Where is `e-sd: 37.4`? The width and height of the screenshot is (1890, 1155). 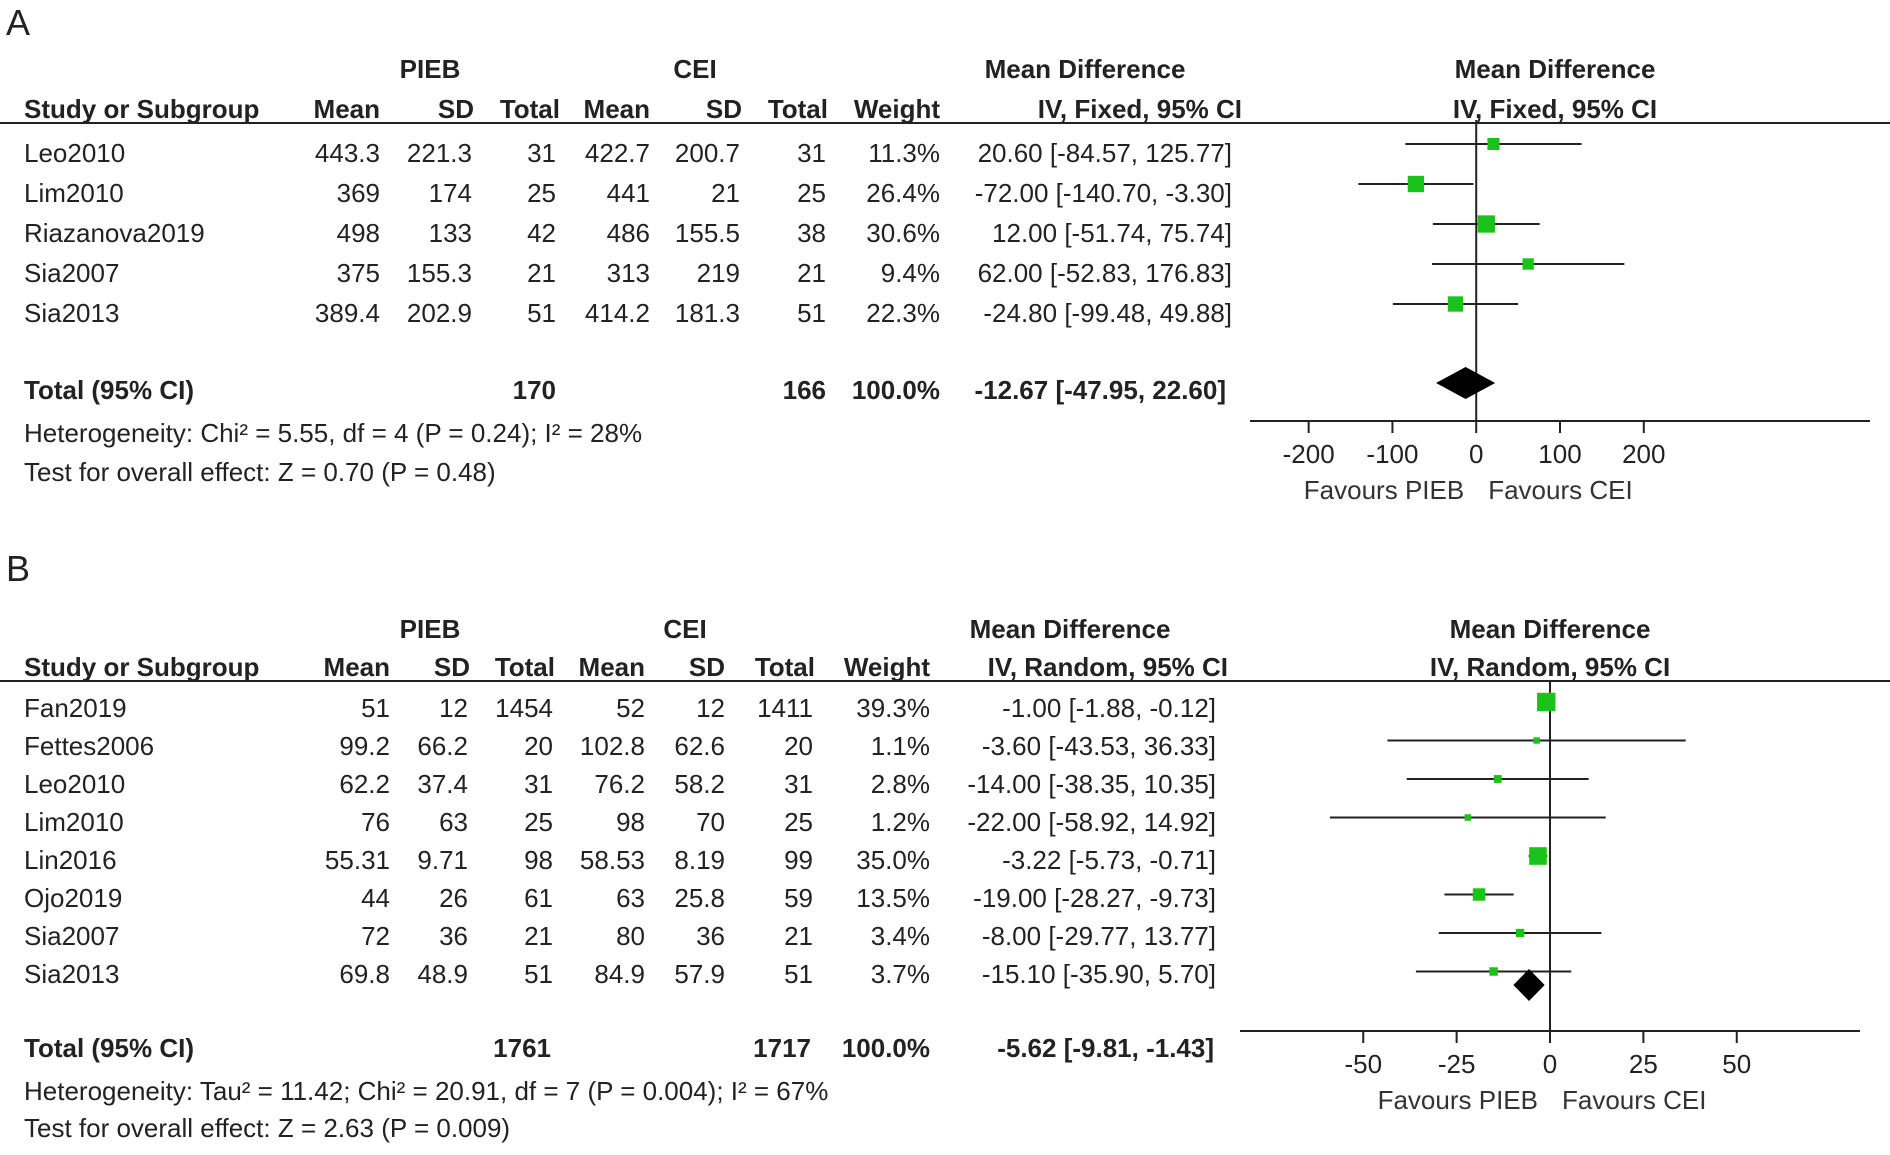
e-sd: 37.4 is located at coordinates (442, 784).